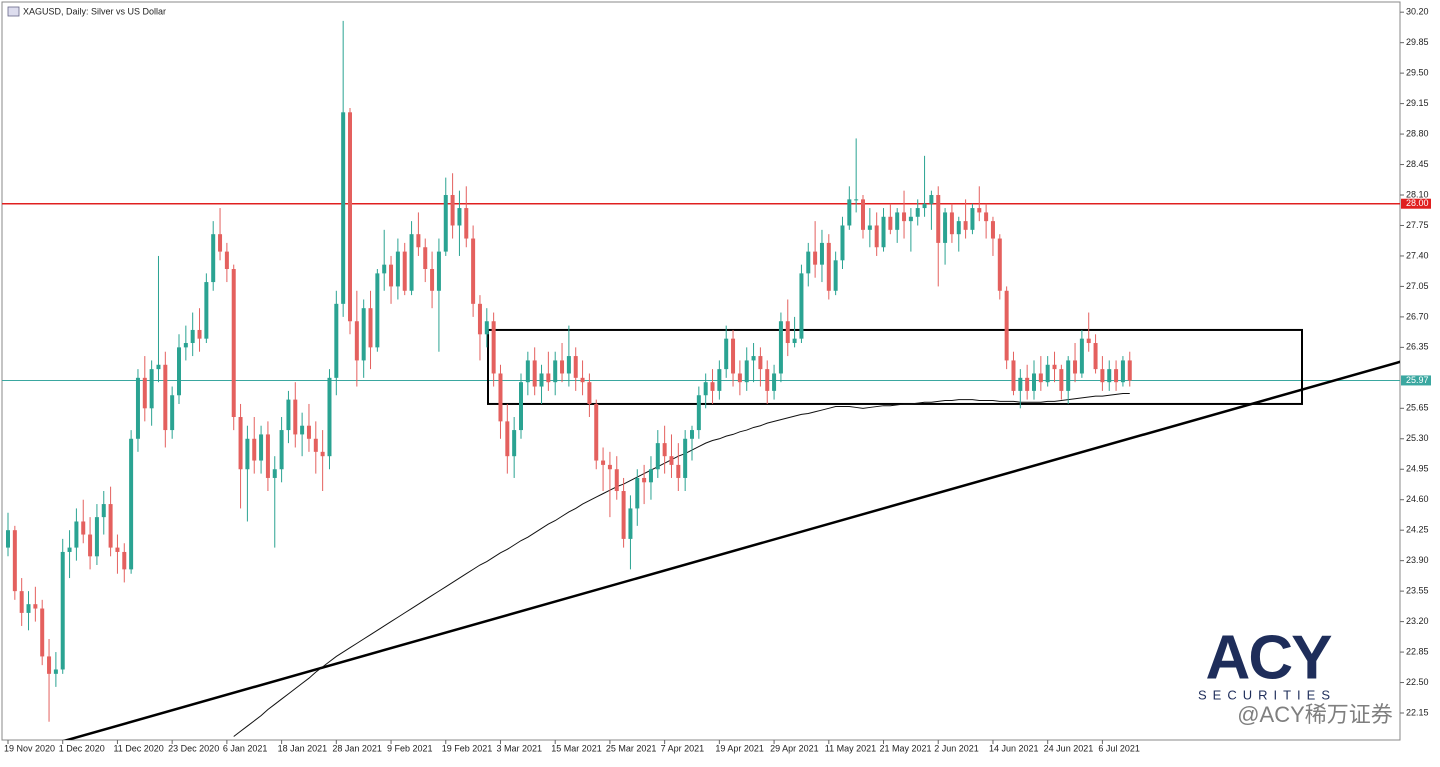 Image resolution: width=1440 pixels, height=767 pixels. I want to click on x-tick-label: 15 Mar 2021, so click(576, 748).